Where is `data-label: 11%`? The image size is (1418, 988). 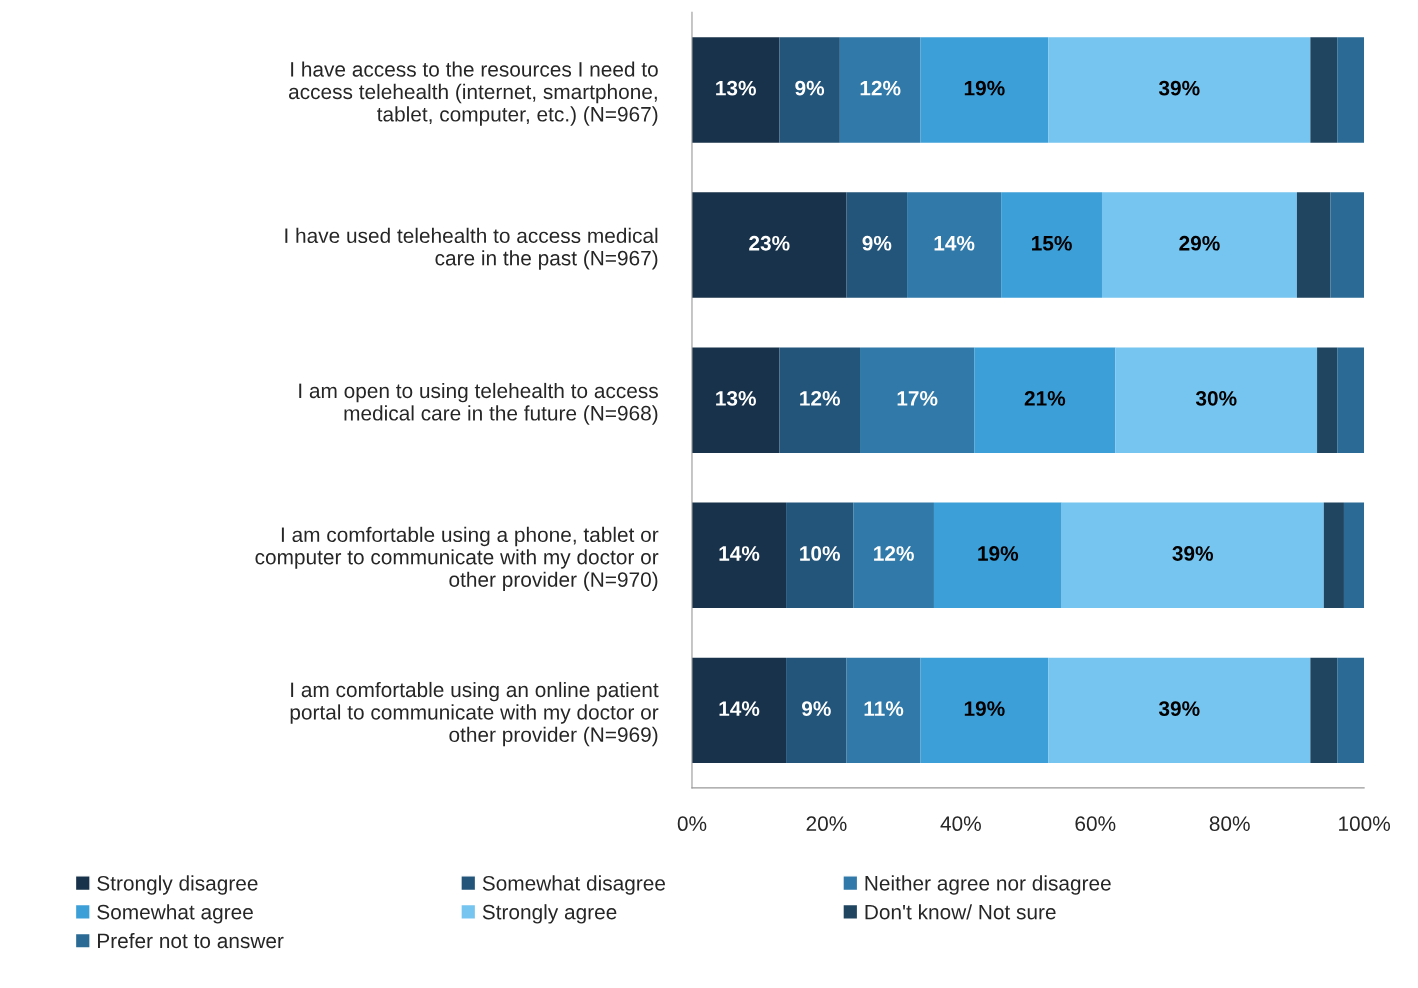 data-label: 11% is located at coordinates (884, 708).